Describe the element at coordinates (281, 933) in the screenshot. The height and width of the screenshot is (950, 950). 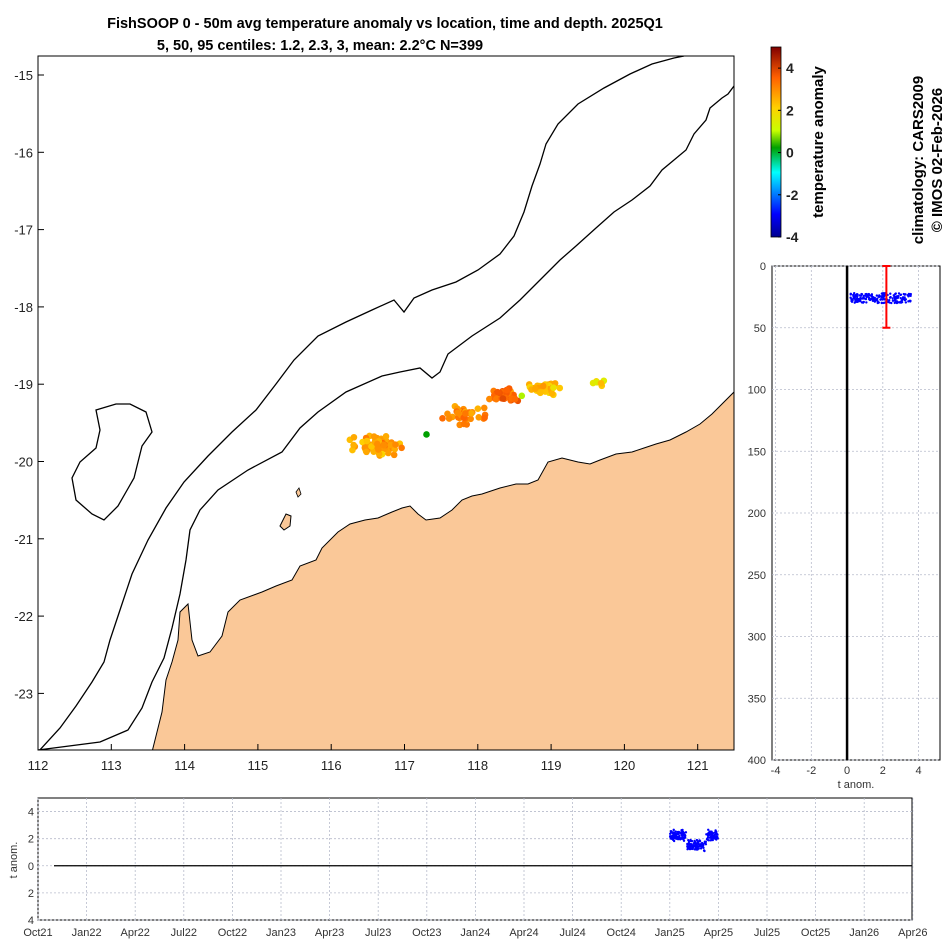
I see `time-x-tick-label: Jan23` at that location.